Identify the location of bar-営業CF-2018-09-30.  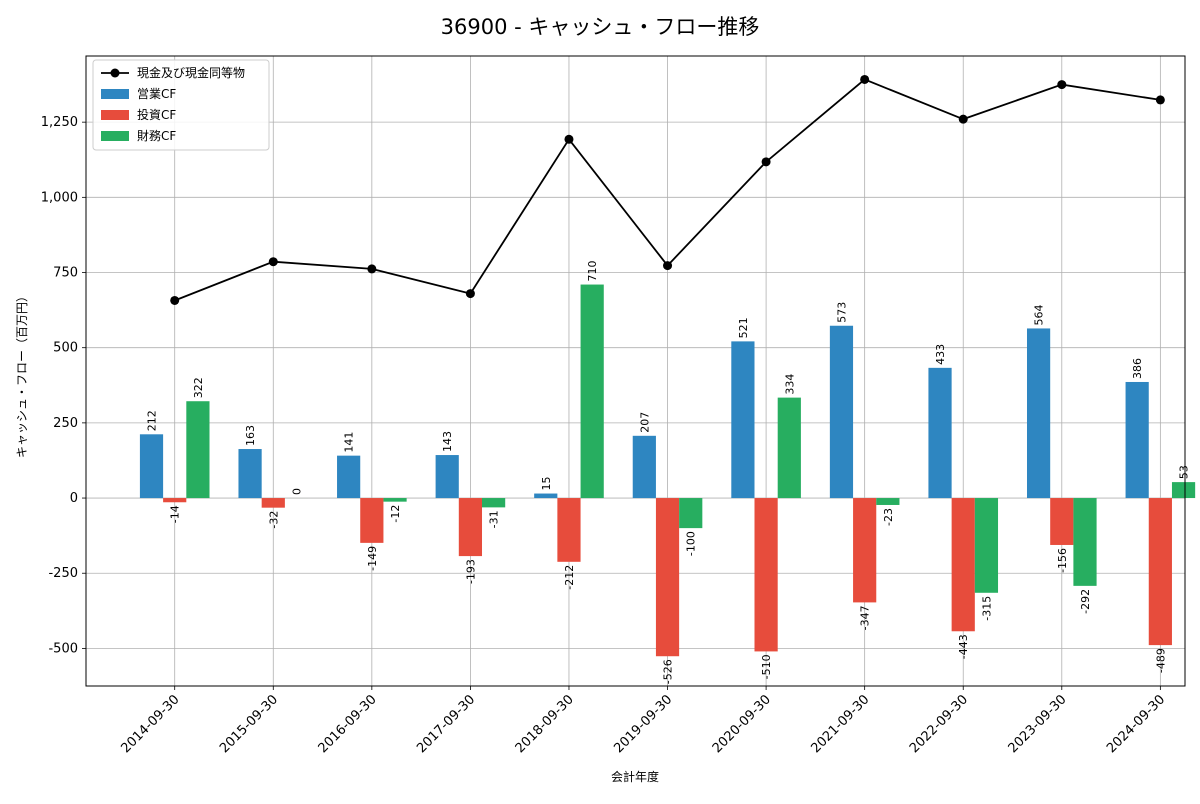
(545, 496).